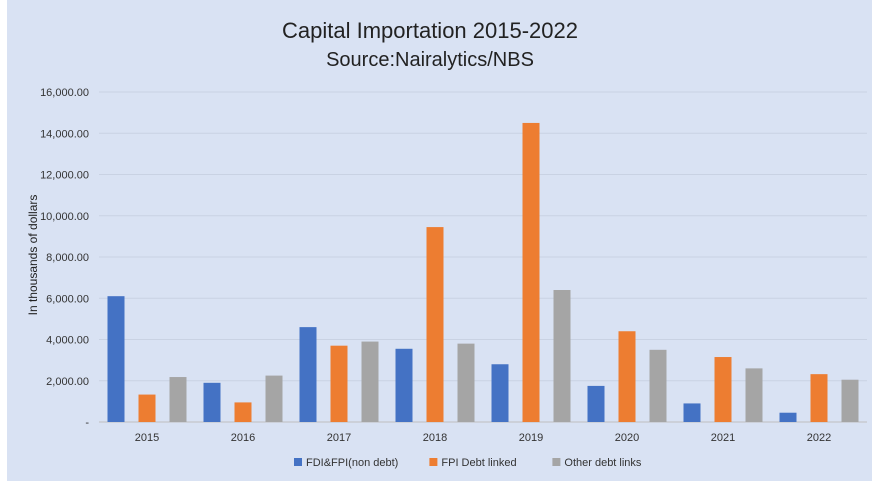  Describe the element at coordinates (64, 176) in the screenshot. I see `y-tick-label: 12,000.00` at that location.